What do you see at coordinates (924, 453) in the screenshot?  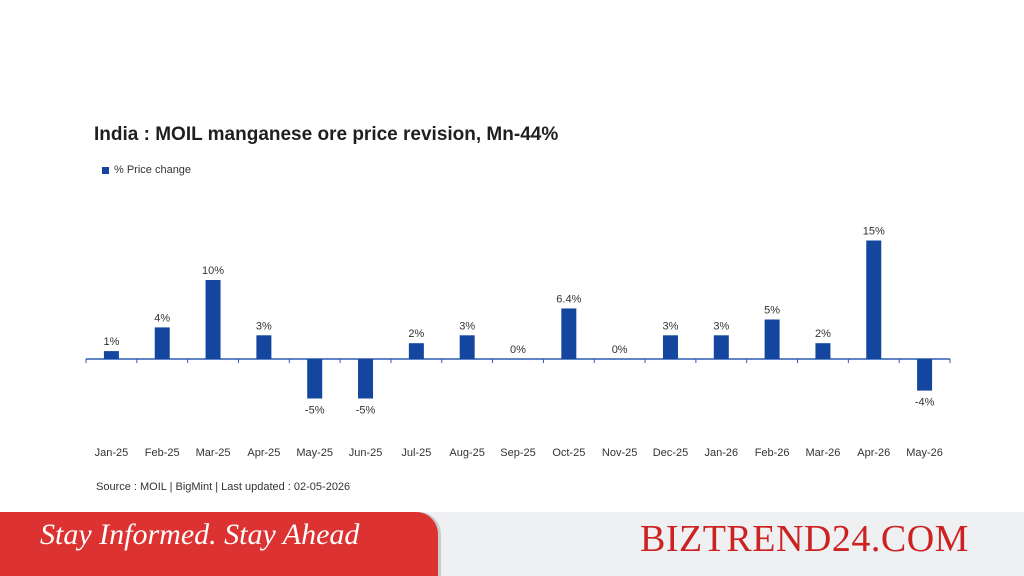 I see `x-tick-label: May-26` at bounding box center [924, 453].